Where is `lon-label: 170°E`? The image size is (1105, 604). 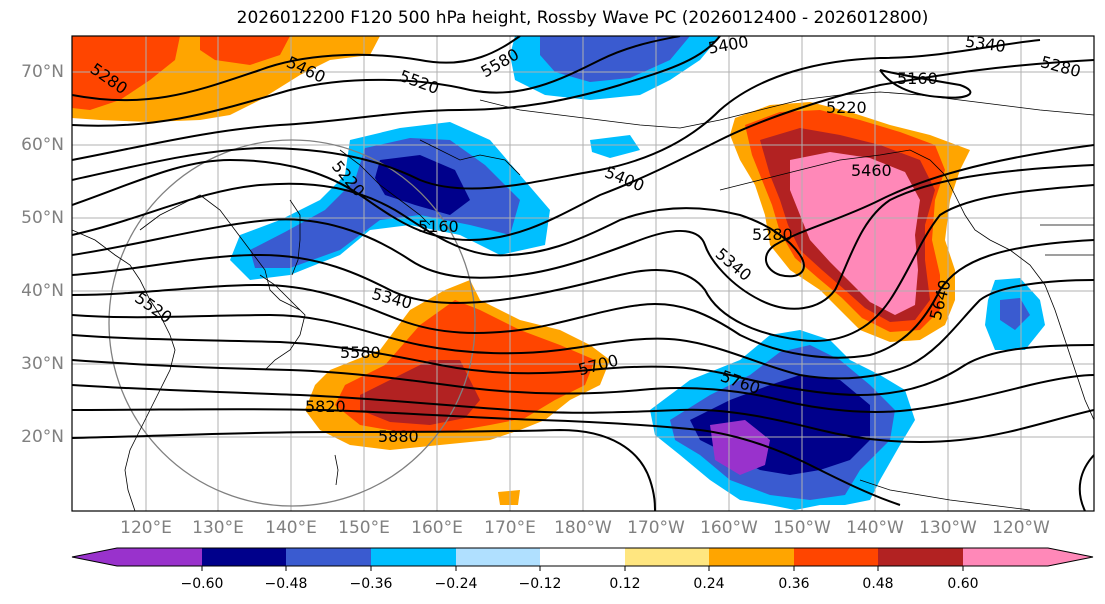
lon-label: 170°E is located at coordinates (510, 528).